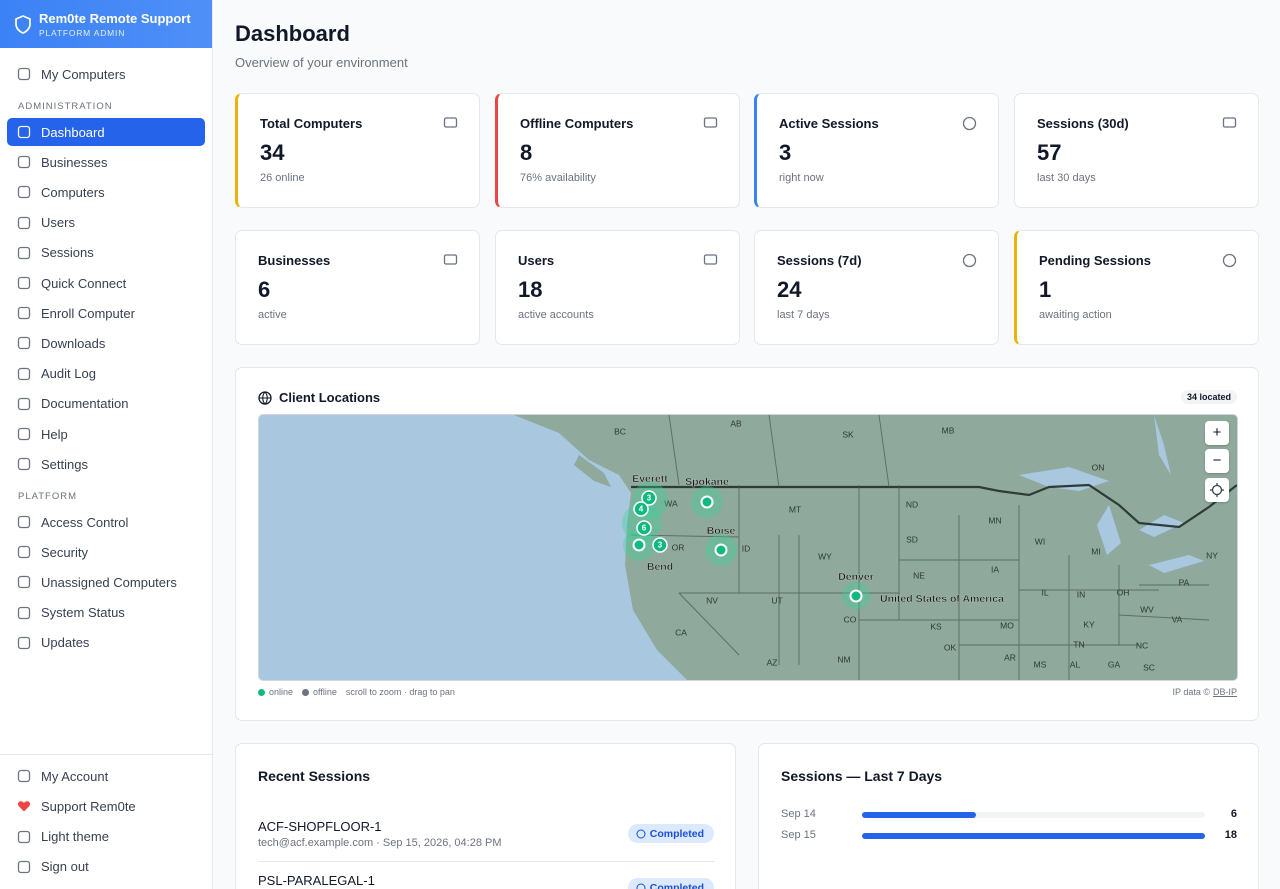 This screenshot has height=889, width=1280. I want to click on nav-item: Settings, so click(106, 464).